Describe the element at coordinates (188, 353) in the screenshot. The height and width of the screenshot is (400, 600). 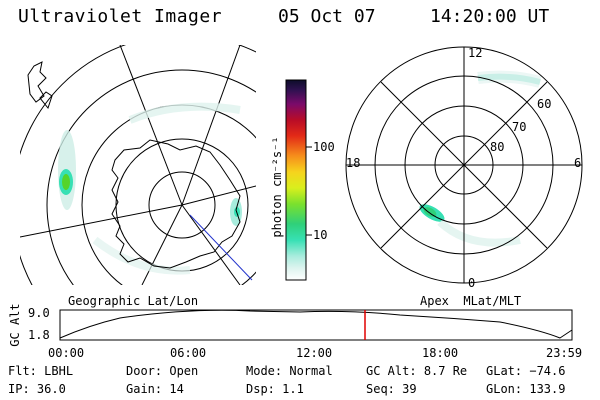
I see `time-tick-0600: 06:00` at that location.